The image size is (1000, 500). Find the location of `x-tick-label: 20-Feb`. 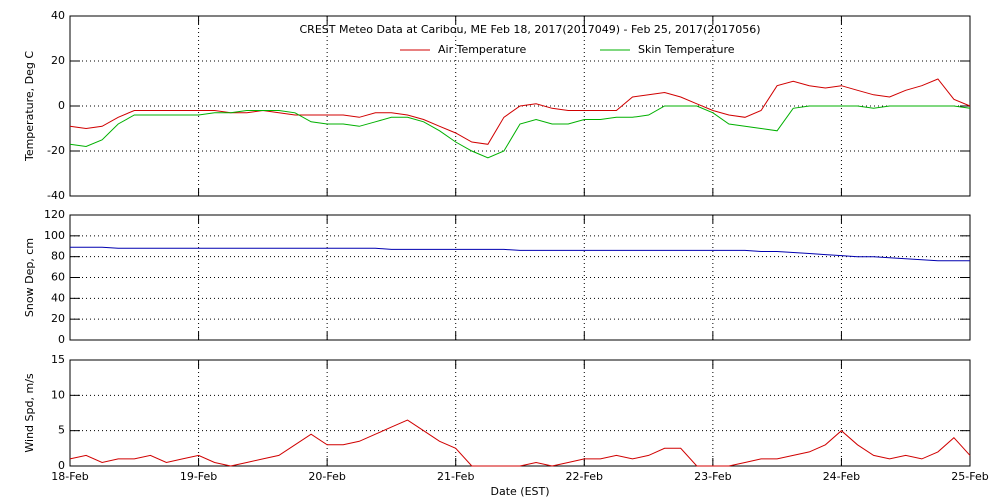

x-tick-label: 20-Feb is located at coordinates (326, 476).